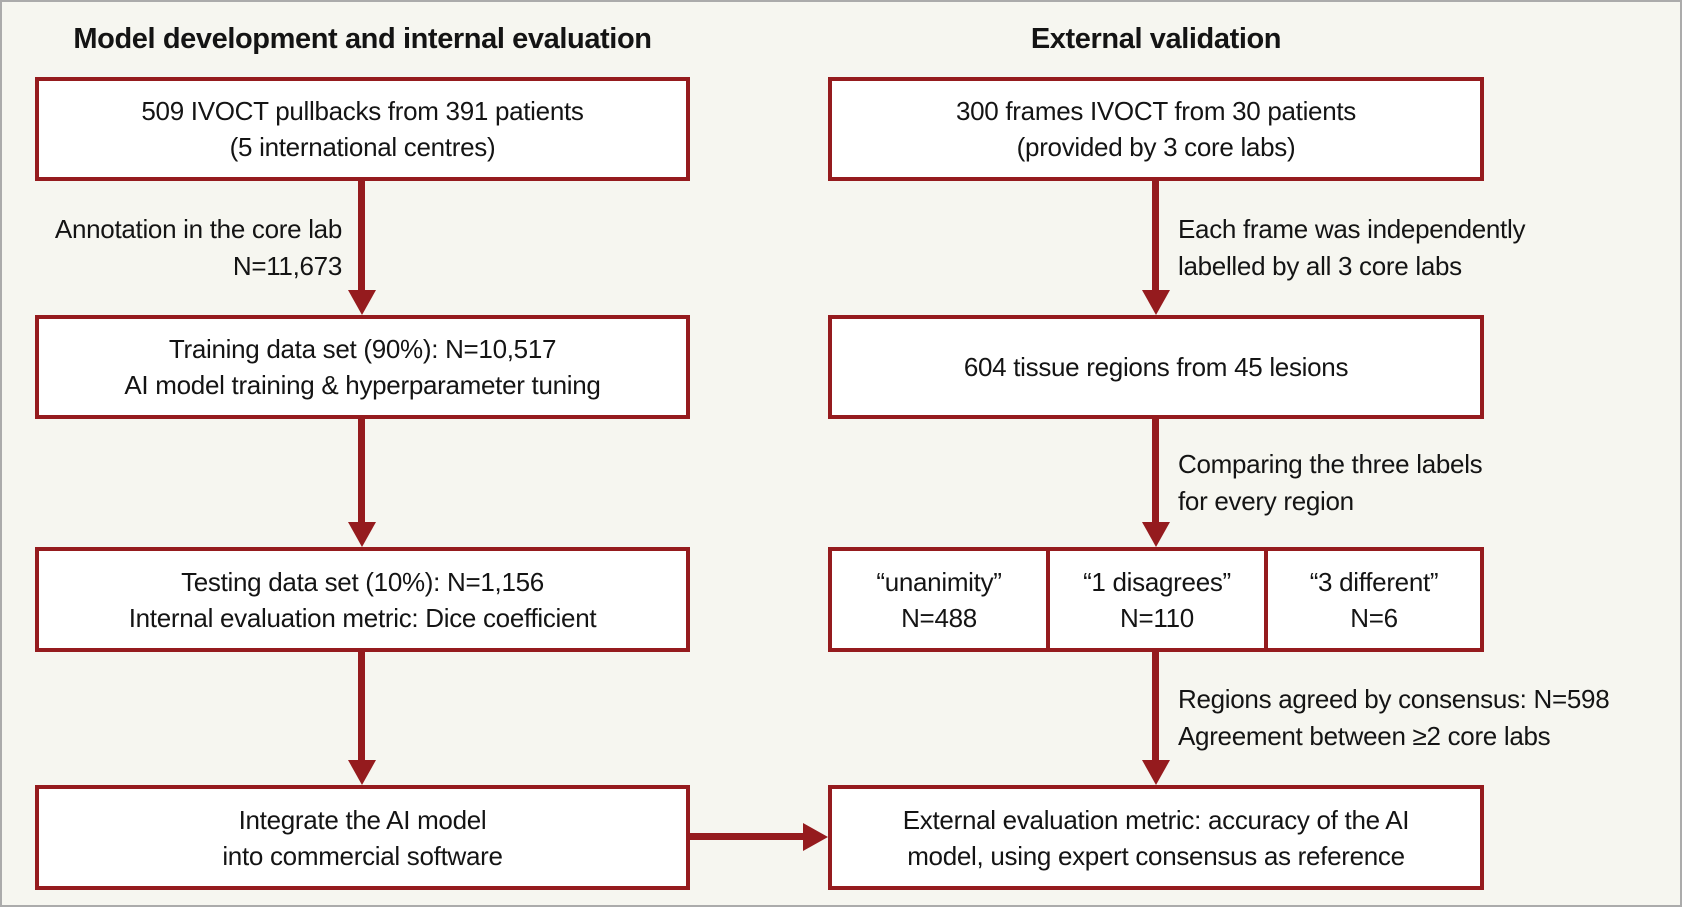 This screenshot has height=907, width=1682. Describe the element at coordinates (1364, 736) in the screenshot. I see `annotation-consensus-line2: Agreement between ≥2 core labs` at that location.